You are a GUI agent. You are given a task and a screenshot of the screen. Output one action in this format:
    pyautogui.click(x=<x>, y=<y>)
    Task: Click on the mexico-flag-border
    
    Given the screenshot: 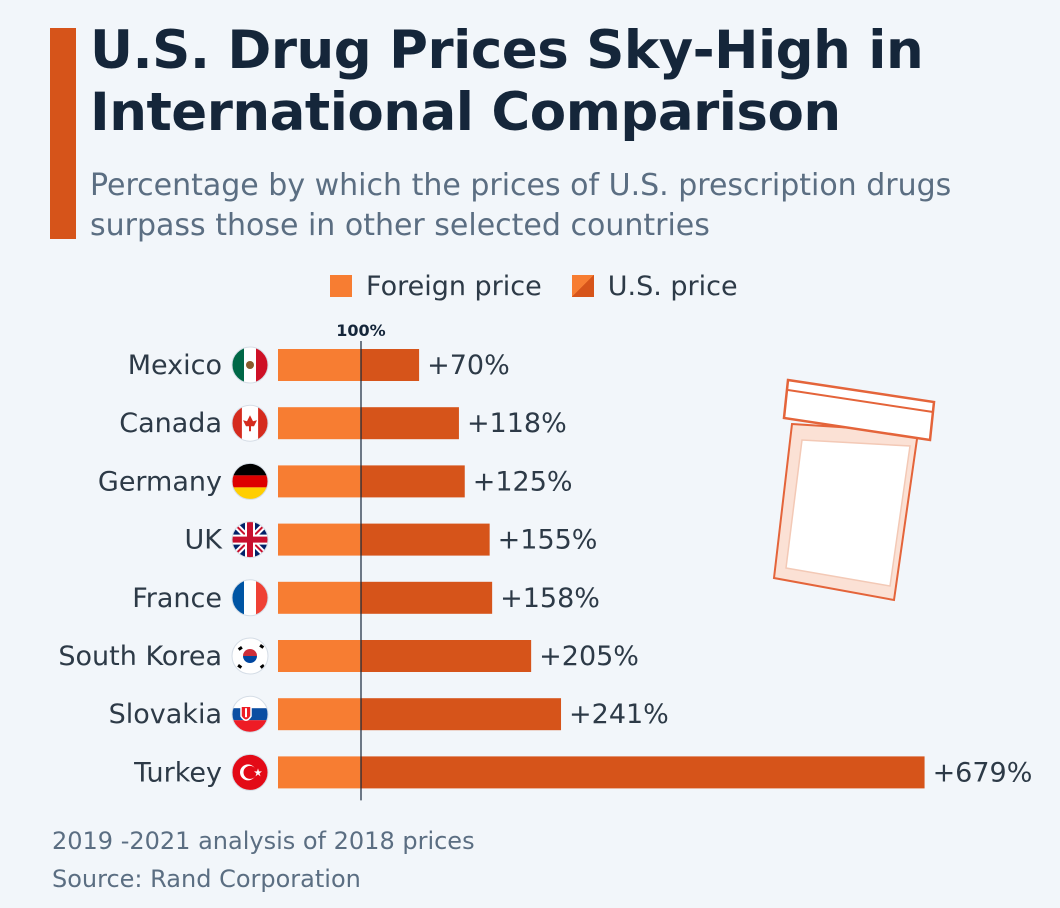 What is the action you would take?
    pyautogui.click(x=250, y=365)
    